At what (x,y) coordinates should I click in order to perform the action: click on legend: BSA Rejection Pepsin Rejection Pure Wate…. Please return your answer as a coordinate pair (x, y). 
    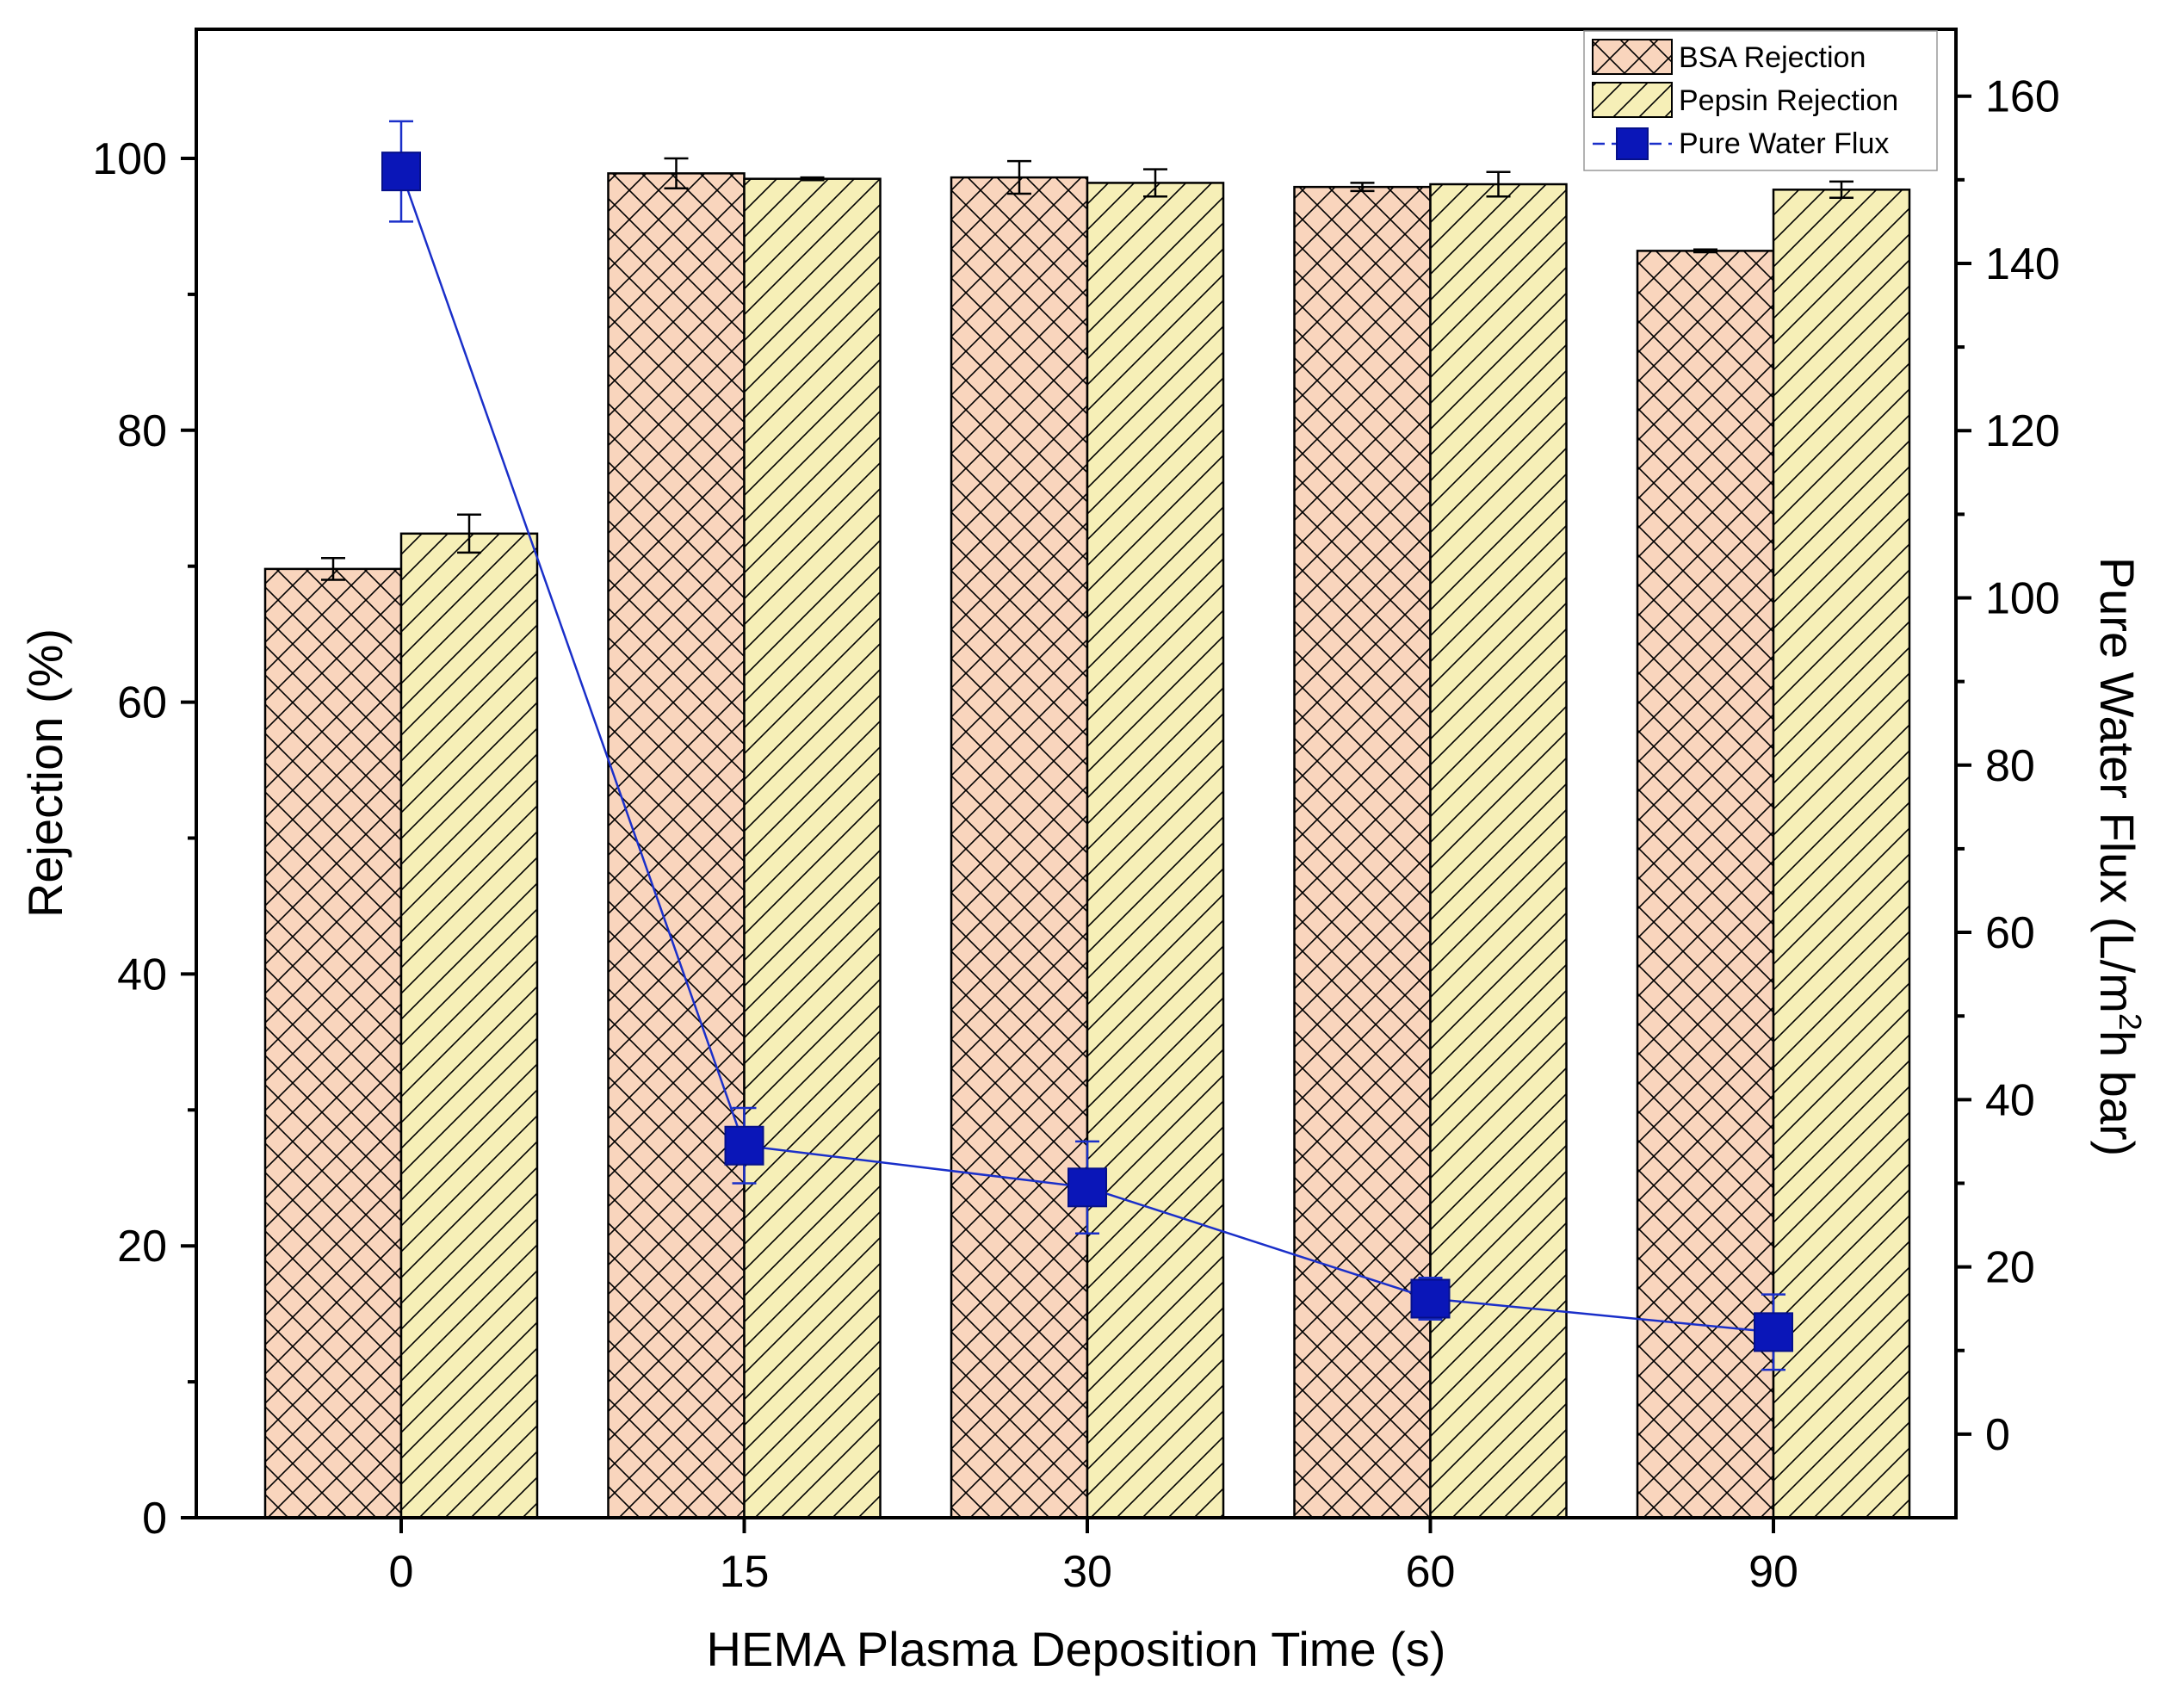
    Looking at the image, I should click on (1760, 100).